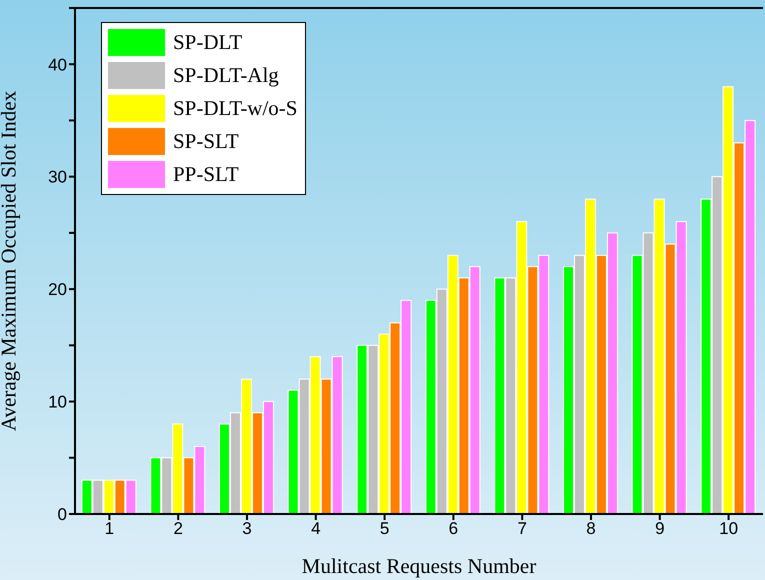  I want to click on legend-label: SP-DLT-w/o-S, so click(235, 108).